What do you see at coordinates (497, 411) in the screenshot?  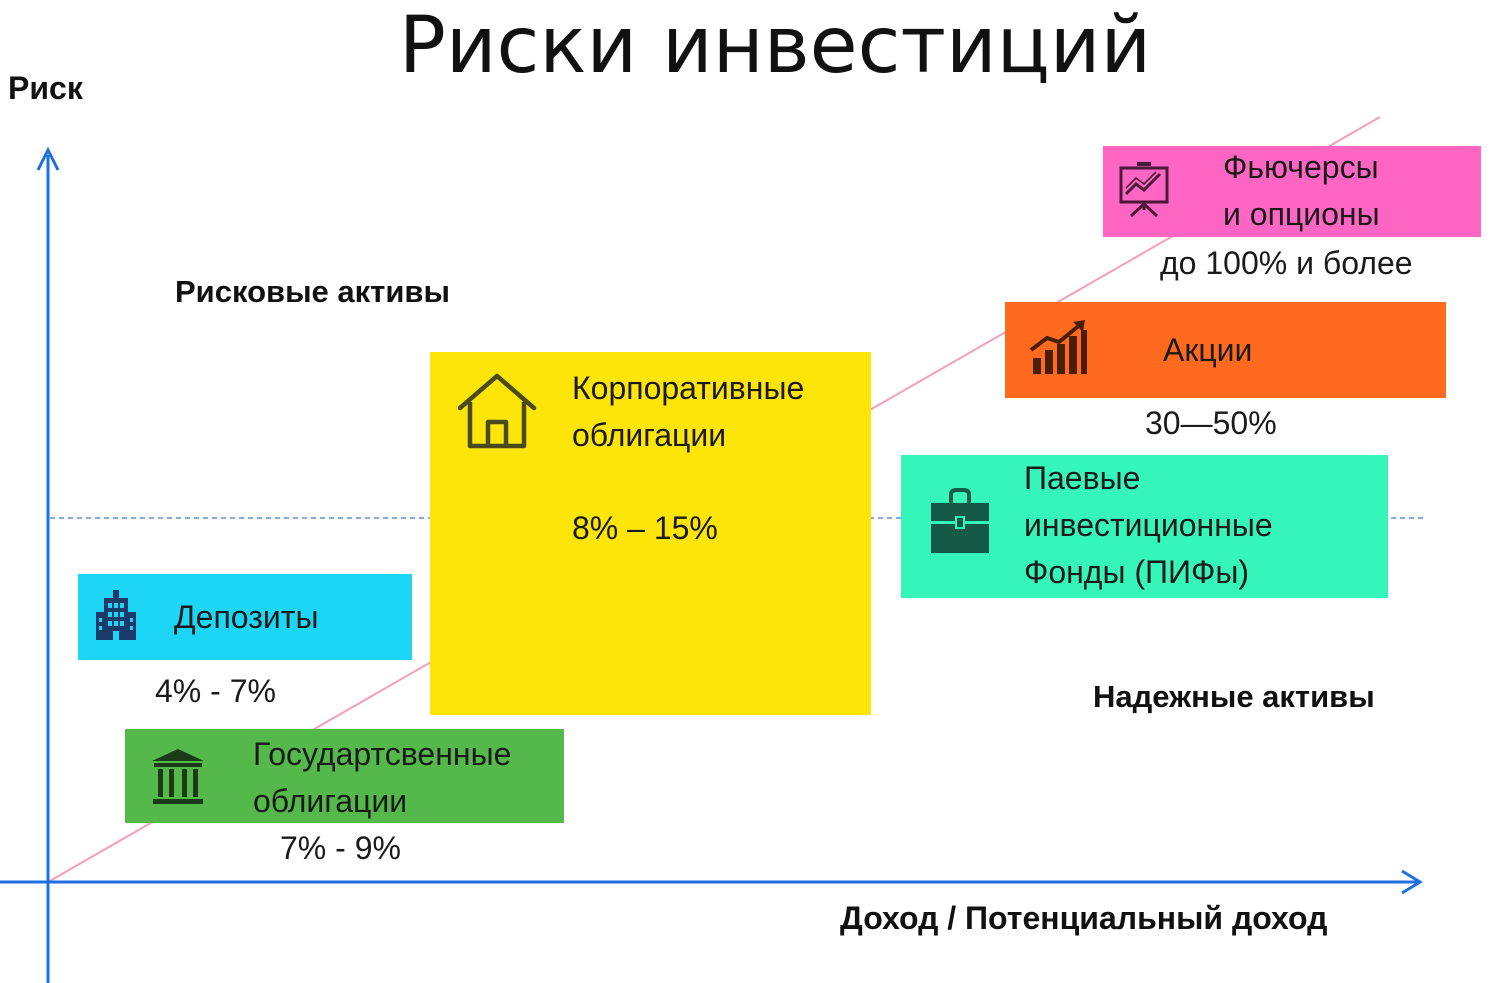 I see `house-icon` at bounding box center [497, 411].